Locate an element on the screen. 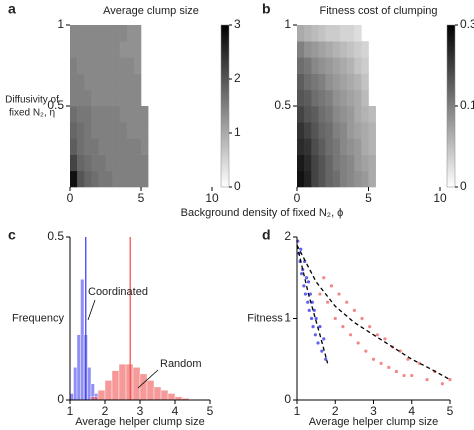 Image resolution: width=474 pixels, height=430 pixels. x-tick-label: 1 is located at coordinates (70, 411).